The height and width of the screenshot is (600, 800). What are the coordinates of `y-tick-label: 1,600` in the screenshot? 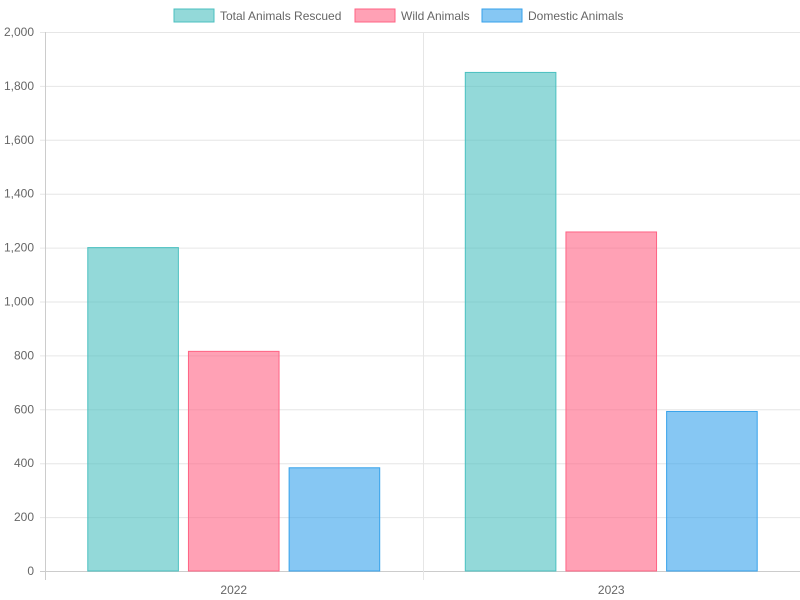 It's located at (19, 140).